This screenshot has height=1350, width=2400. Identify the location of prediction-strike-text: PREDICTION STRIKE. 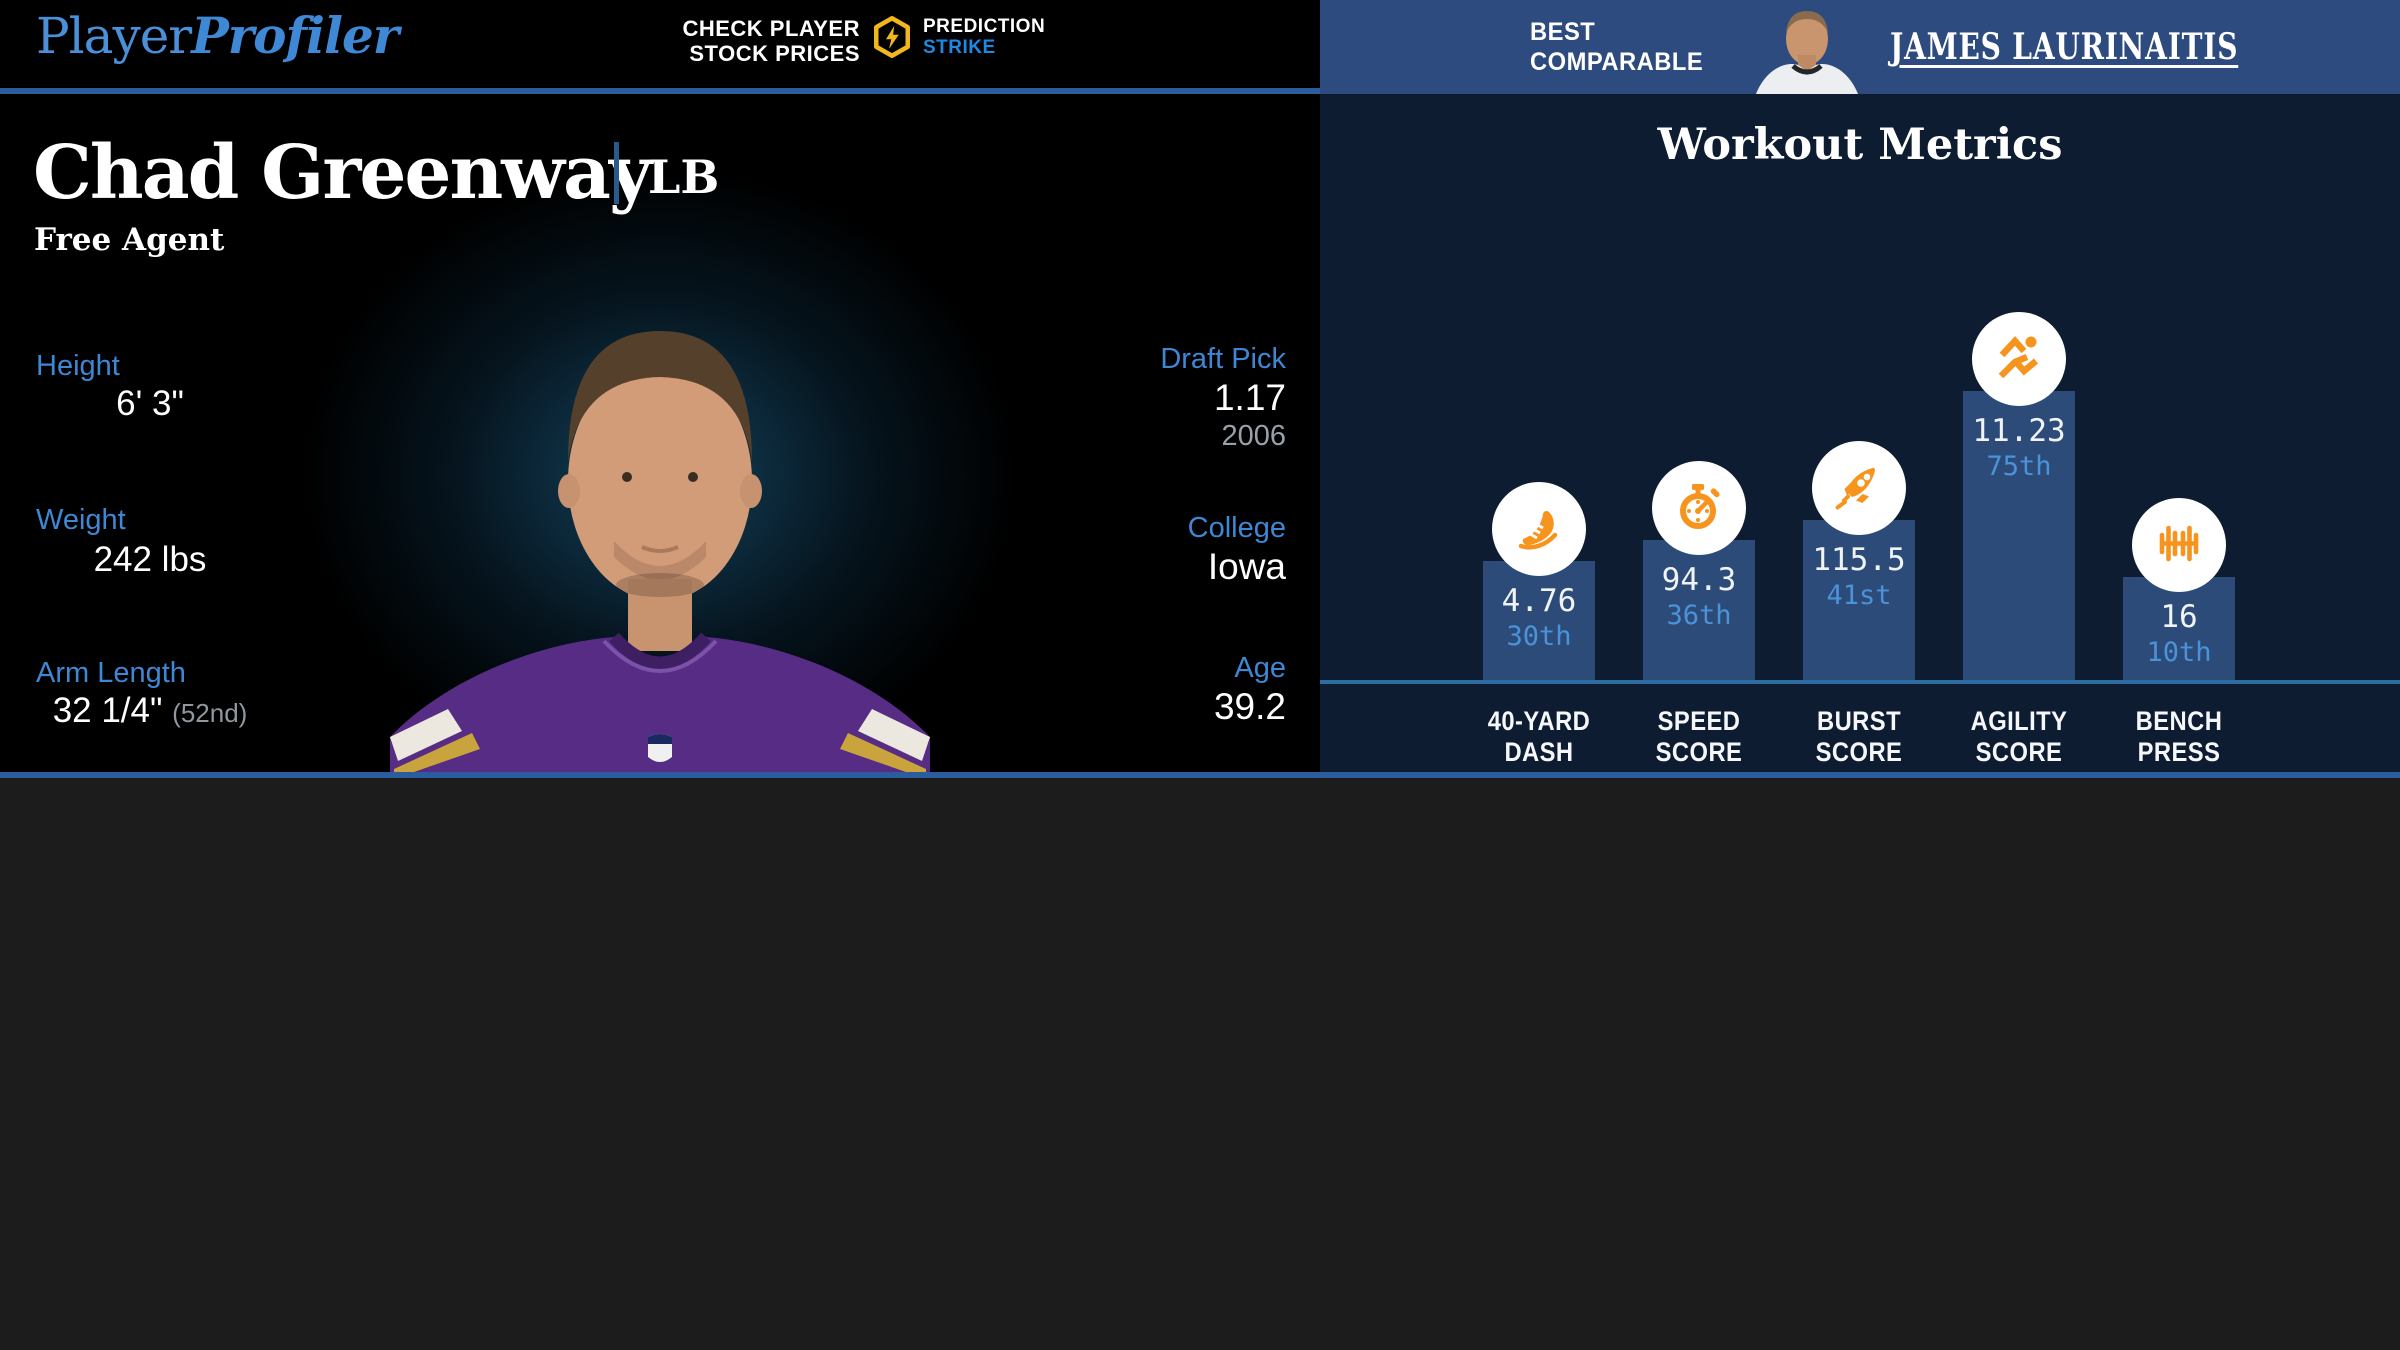
(984, 37).